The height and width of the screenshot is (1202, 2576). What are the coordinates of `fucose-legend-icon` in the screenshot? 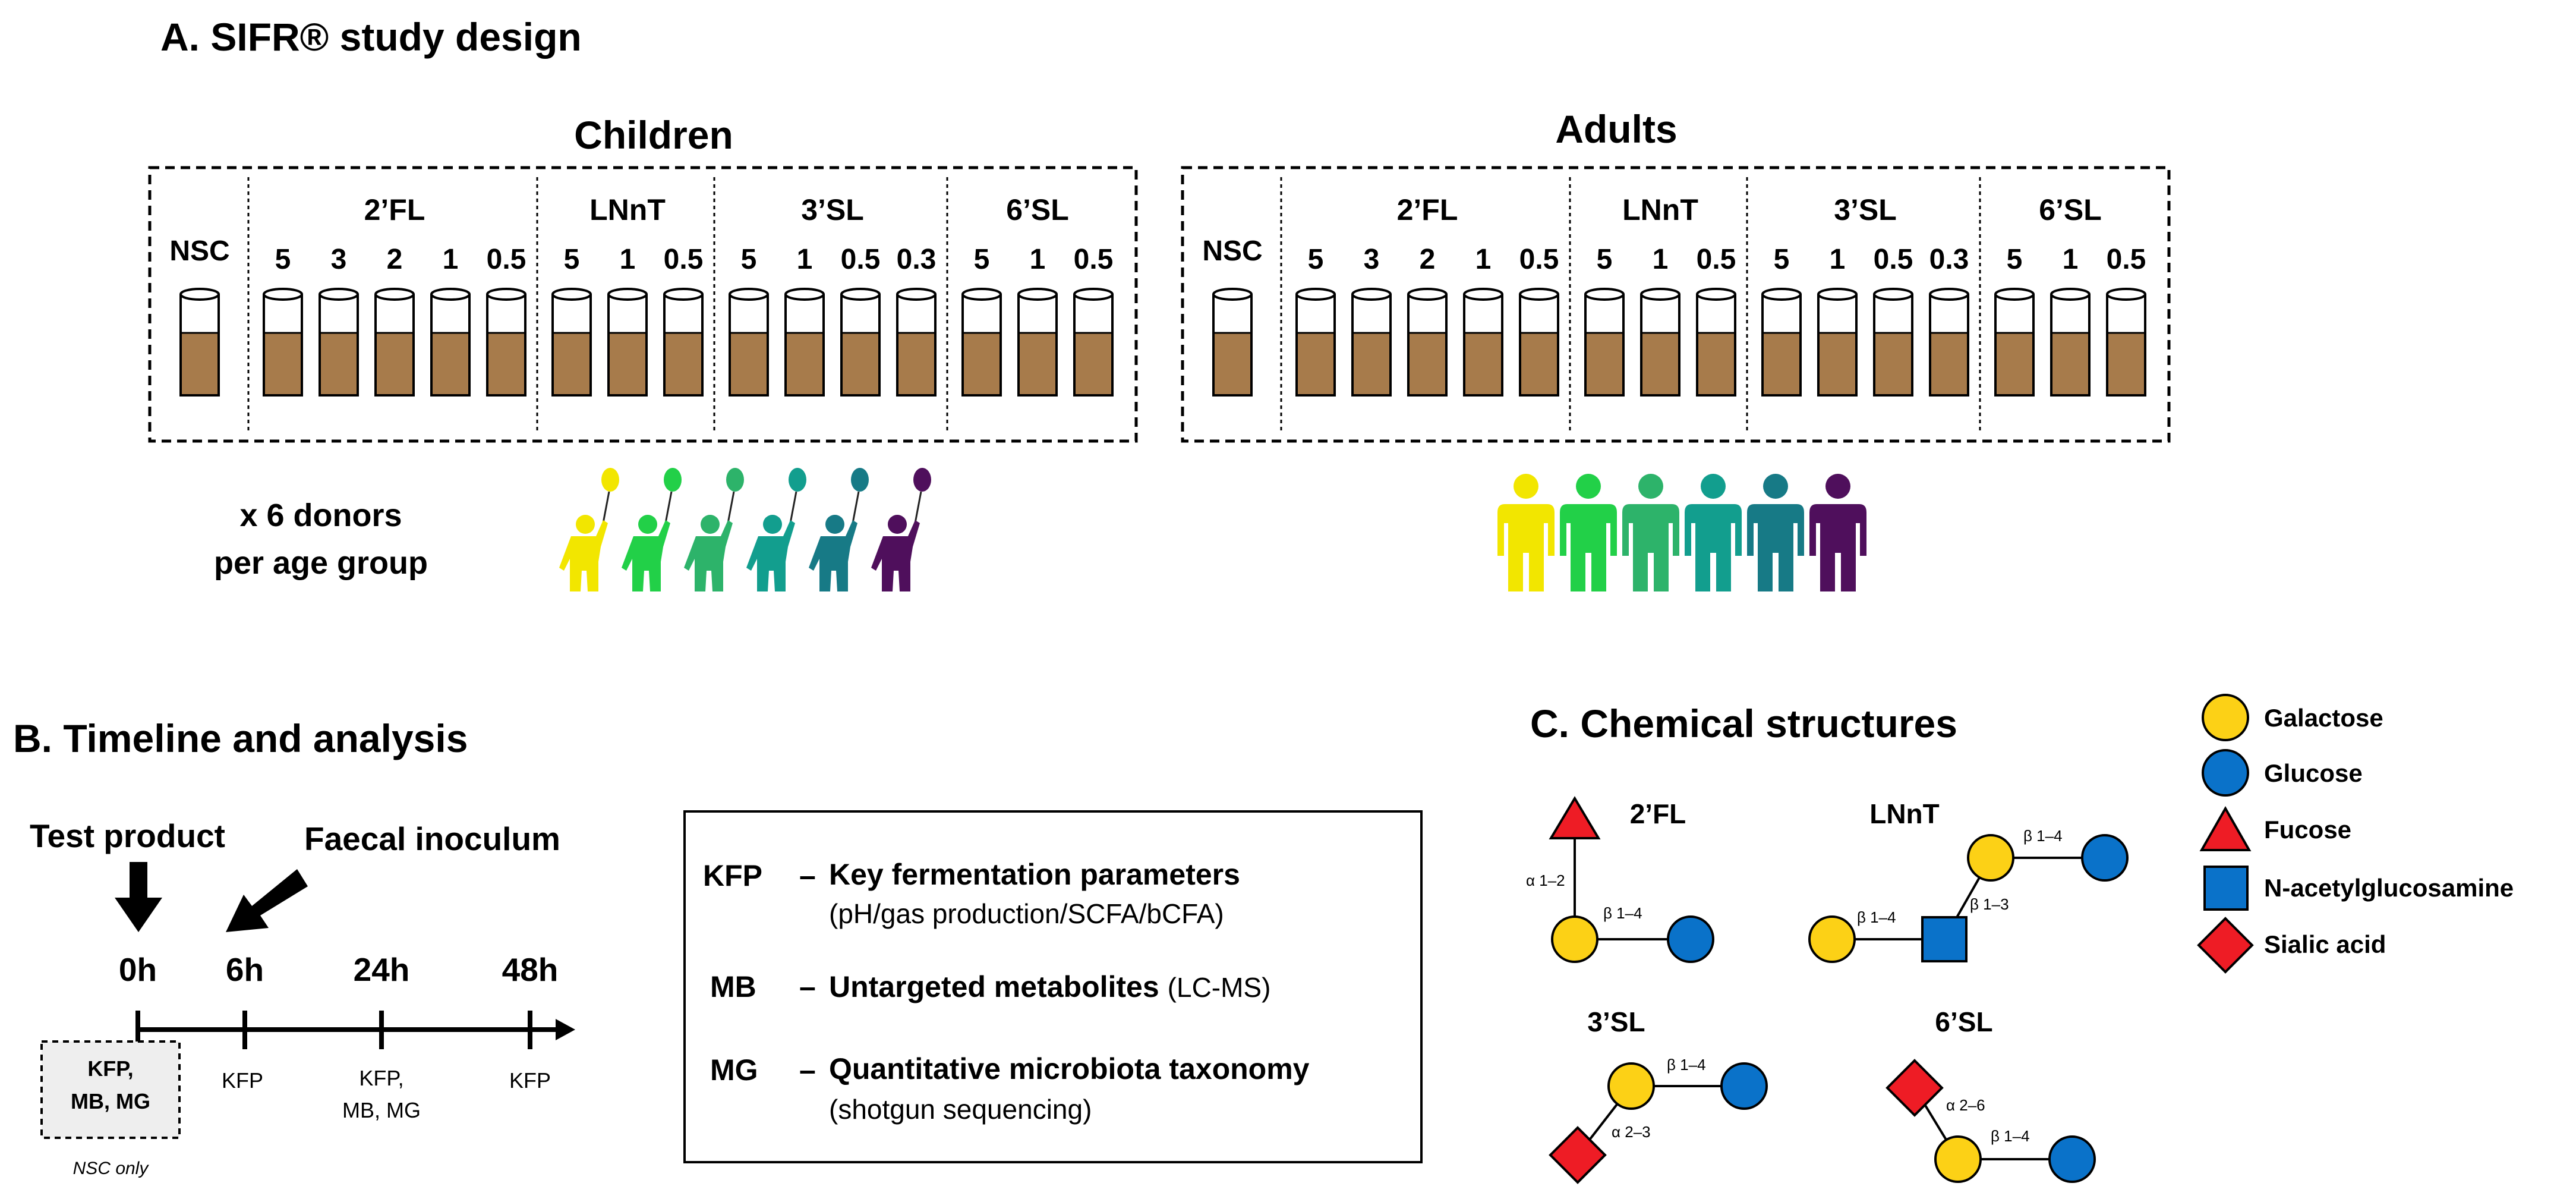 It's located at (2225, 828).